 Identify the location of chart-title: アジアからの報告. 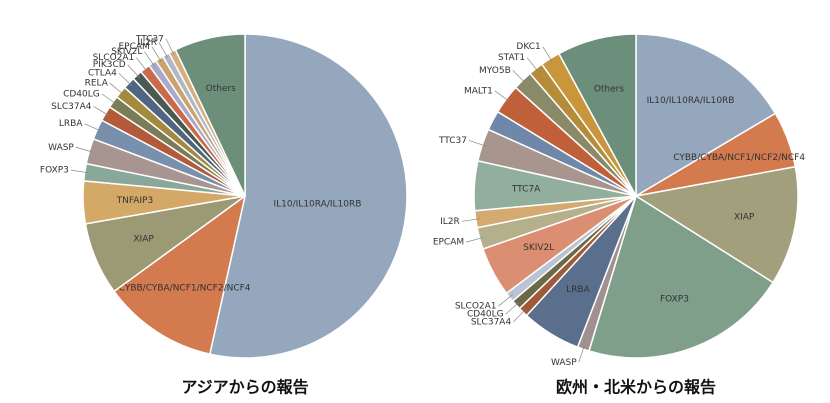
(244, 387).